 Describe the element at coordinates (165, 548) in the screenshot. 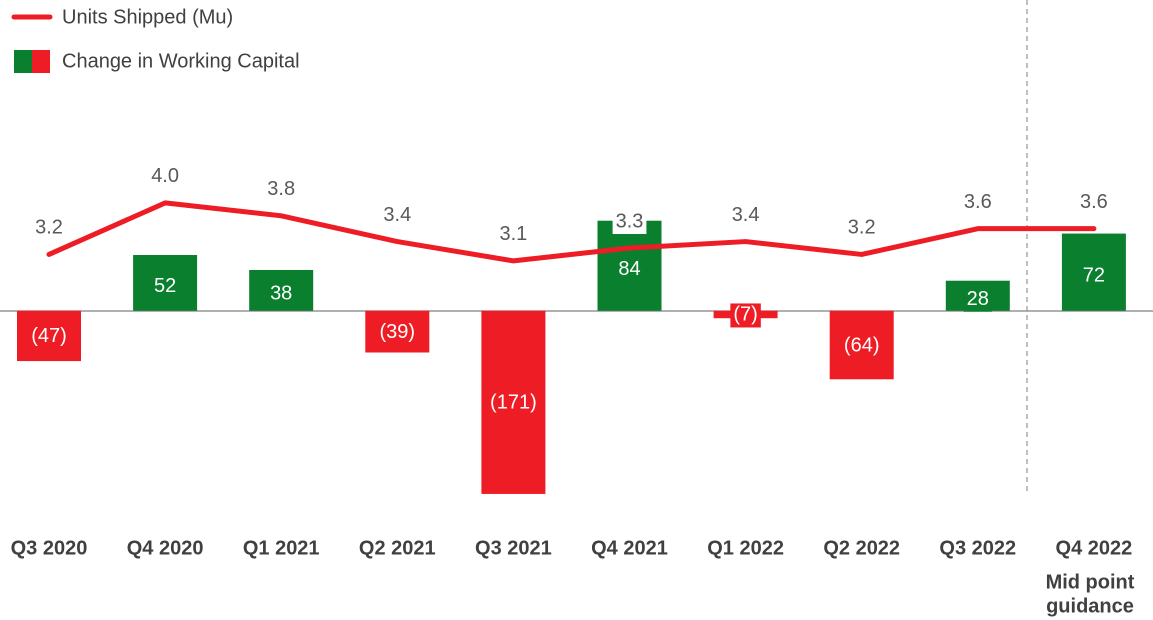

I see `x-tick-label: Q4 2020` at that location.